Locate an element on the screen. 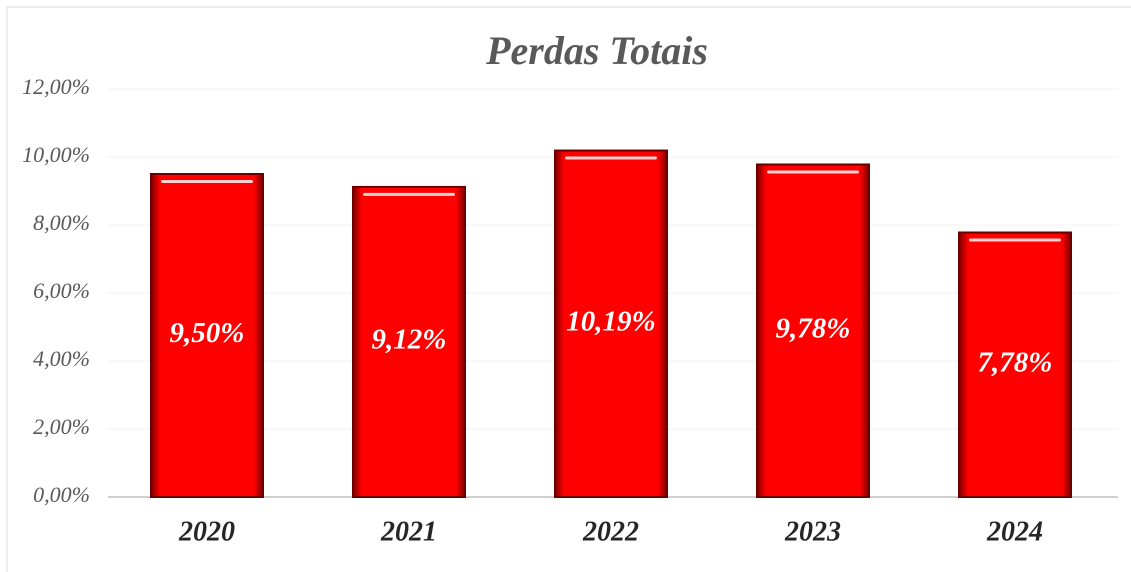 This screenshot has height=572, width=1131. y-tick-label: 6,00% is located at coordinates (61, 290).